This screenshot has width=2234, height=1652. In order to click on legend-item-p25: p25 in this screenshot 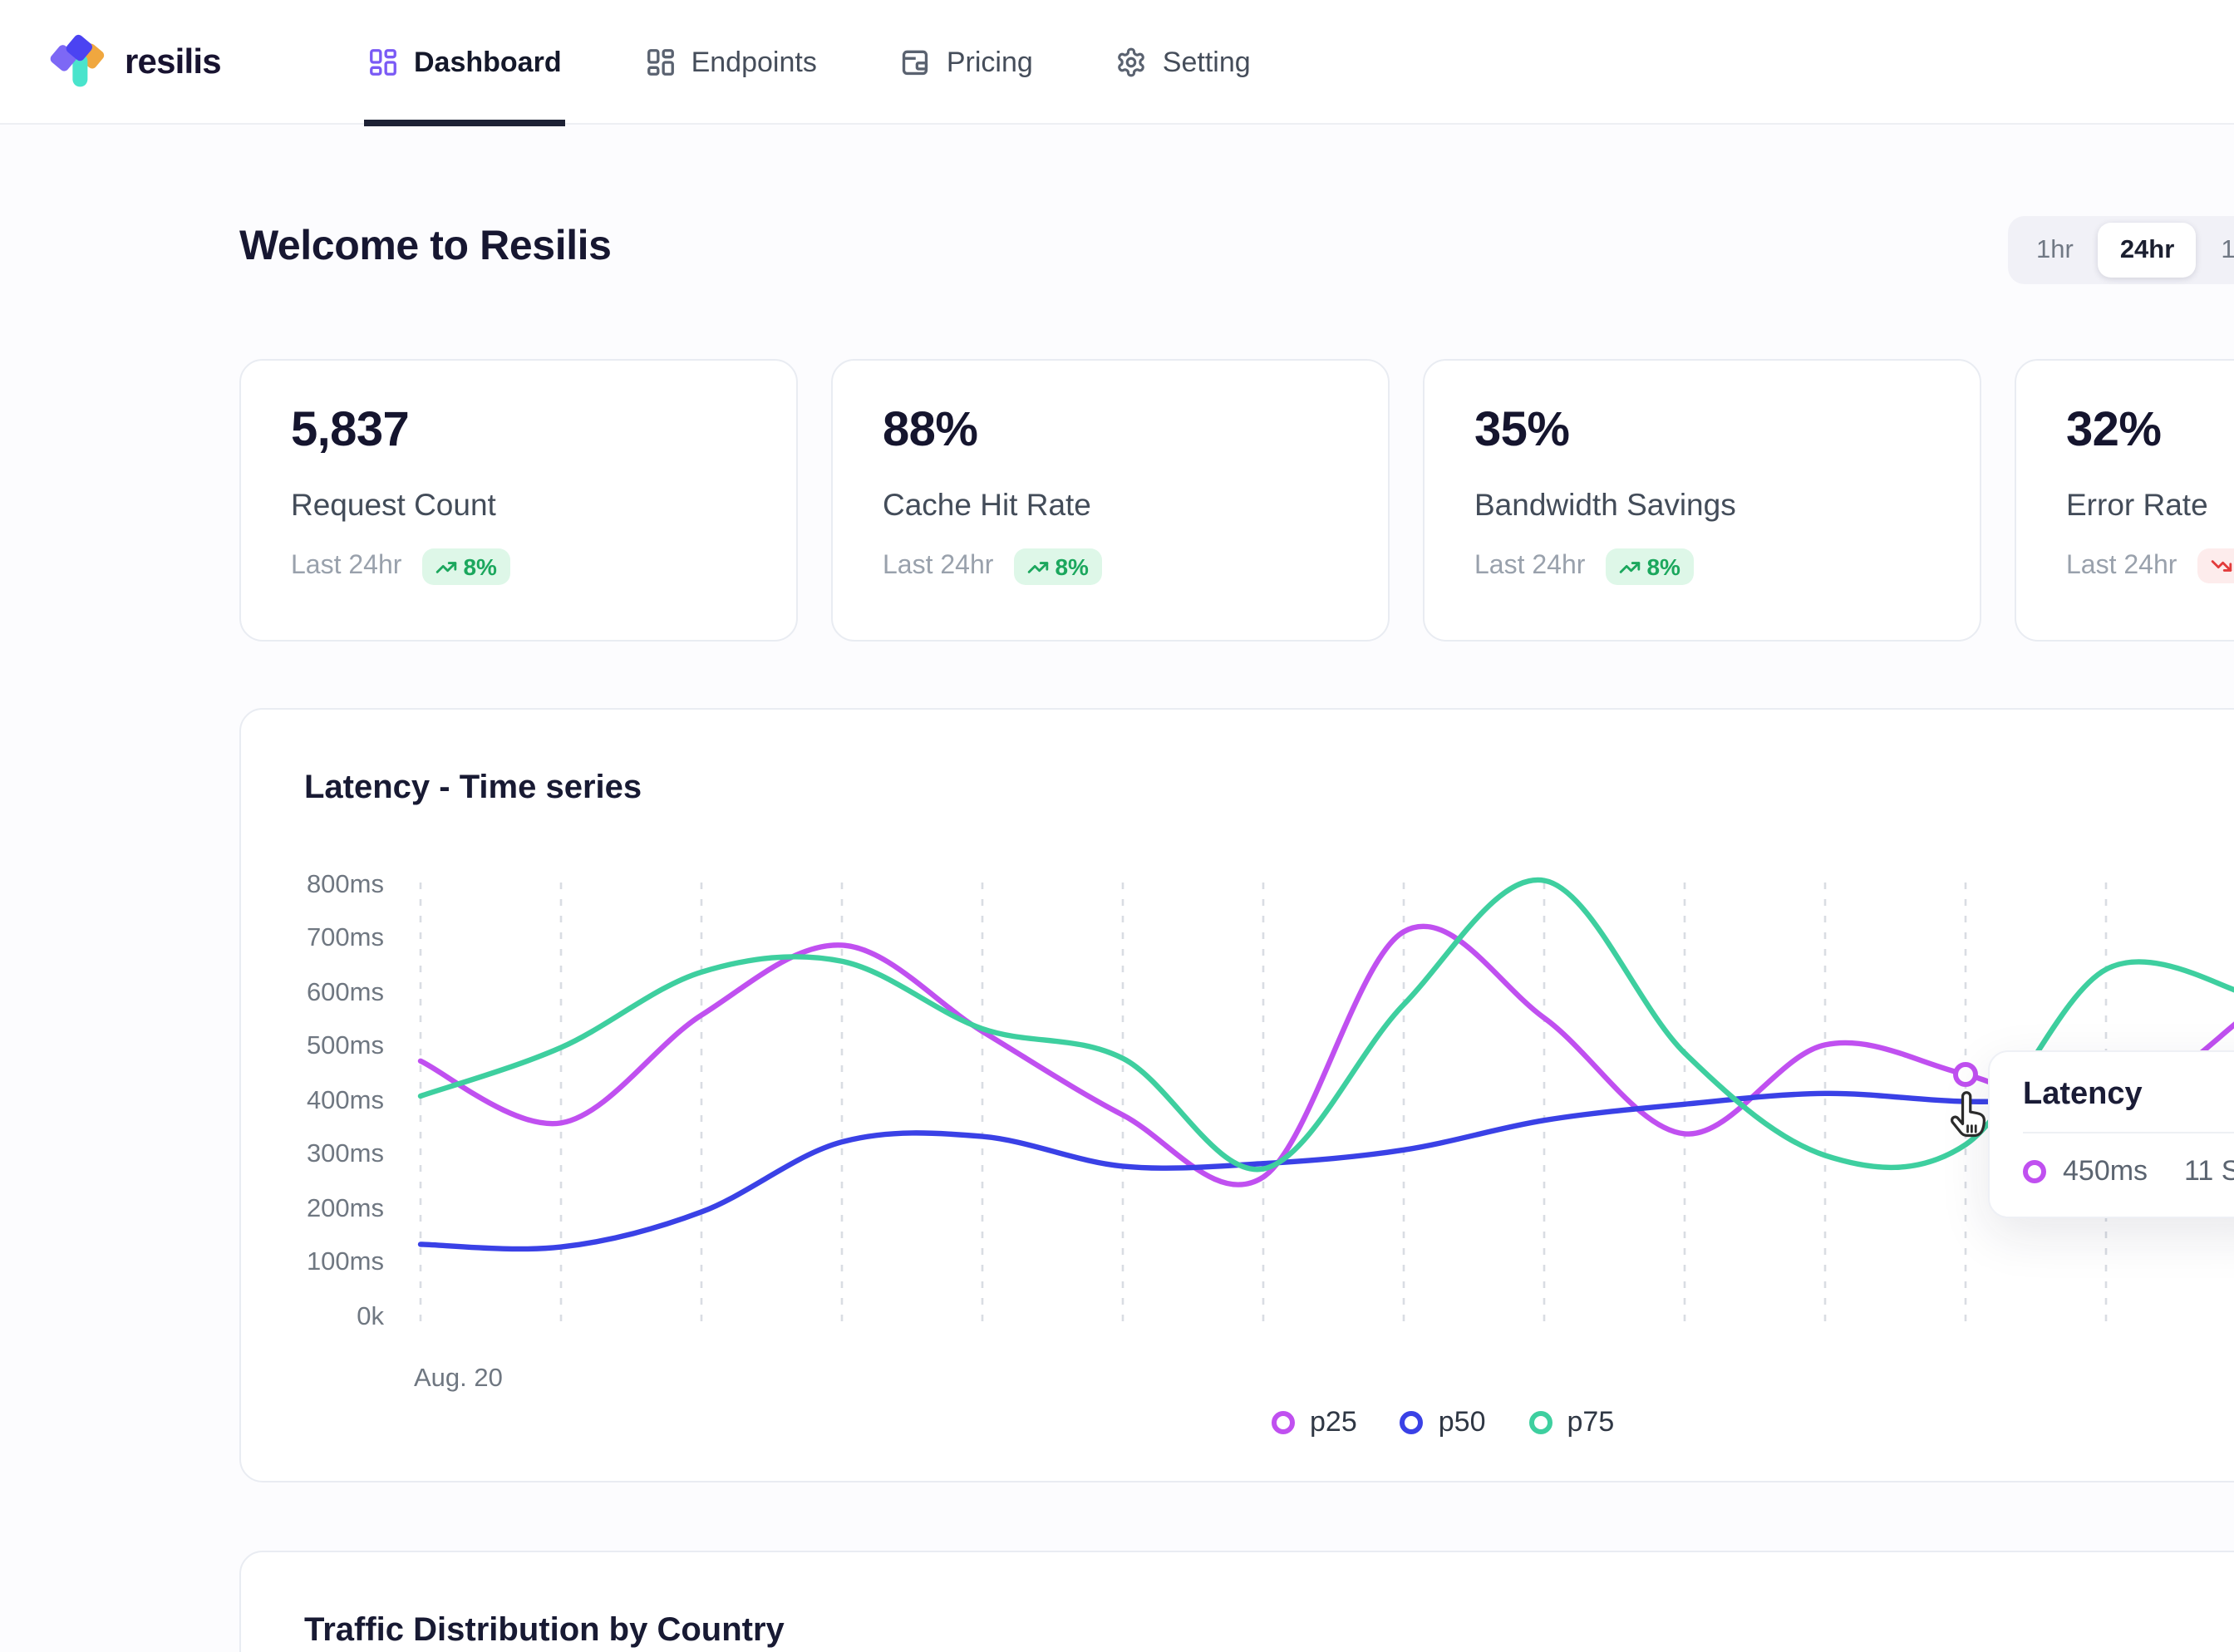, I will do `click(1314, 1422)`.